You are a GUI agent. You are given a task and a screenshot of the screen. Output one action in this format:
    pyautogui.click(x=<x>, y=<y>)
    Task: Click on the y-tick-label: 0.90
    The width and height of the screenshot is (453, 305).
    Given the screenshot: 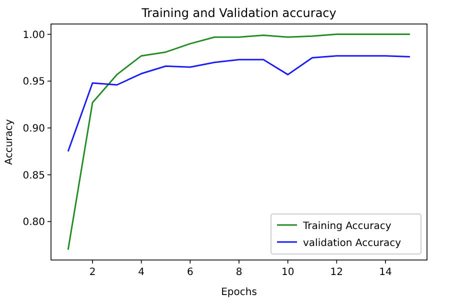 What is the action you would take?
    pyautogui.click(x=33, y=128)
    